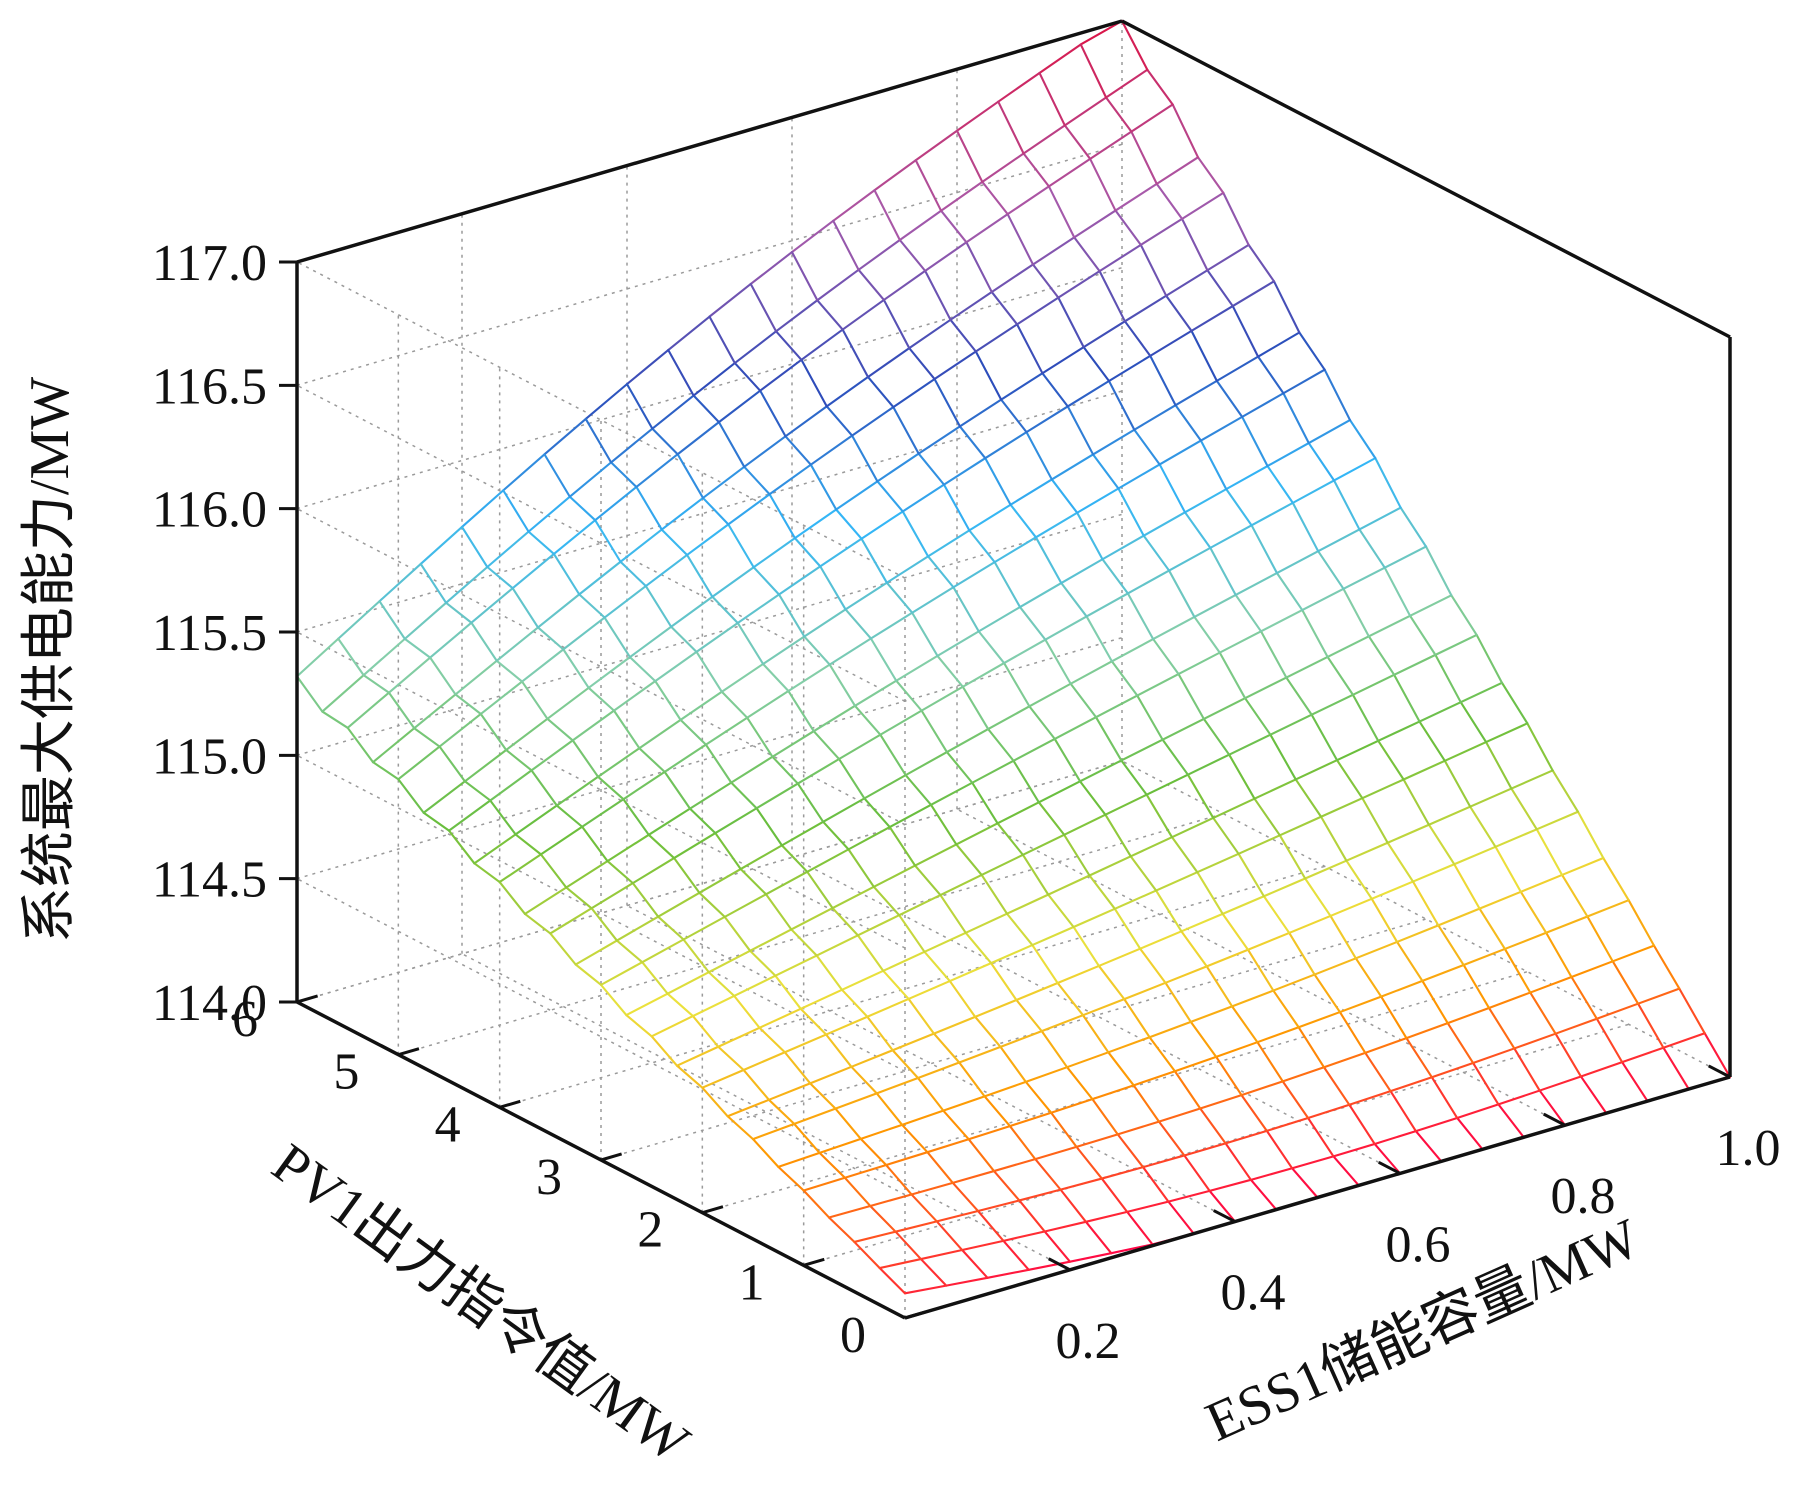 The height and width of the screenshot is (1490, 1810). What do you see at coordinates (209, 880) in the screenshot?
I see `z-axis-tick-label: 114.5` at bounding box center [209, 880].